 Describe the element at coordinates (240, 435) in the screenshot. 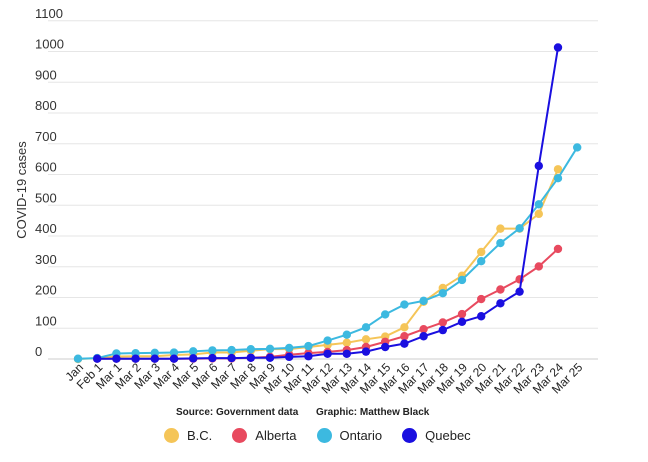

I see `legend-swatch-alberta` at that location.